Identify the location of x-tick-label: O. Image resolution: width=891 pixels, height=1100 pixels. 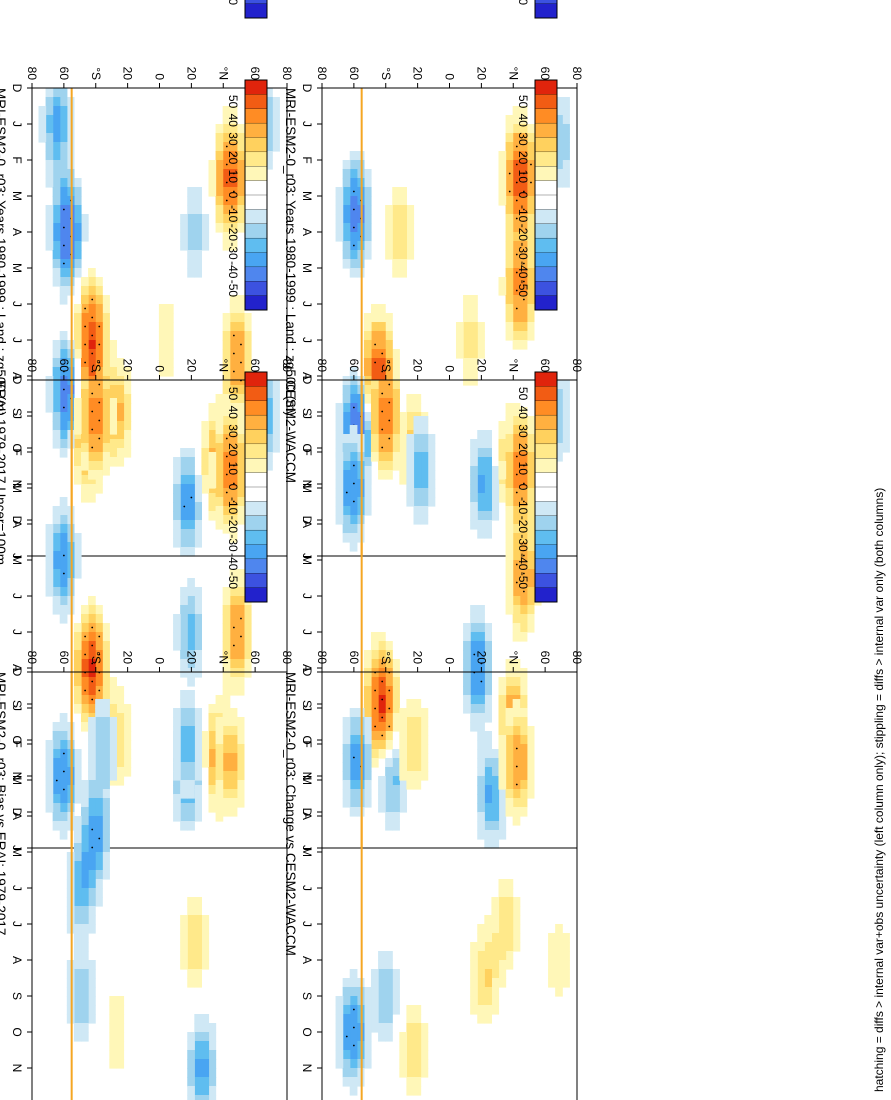
(17, 739).